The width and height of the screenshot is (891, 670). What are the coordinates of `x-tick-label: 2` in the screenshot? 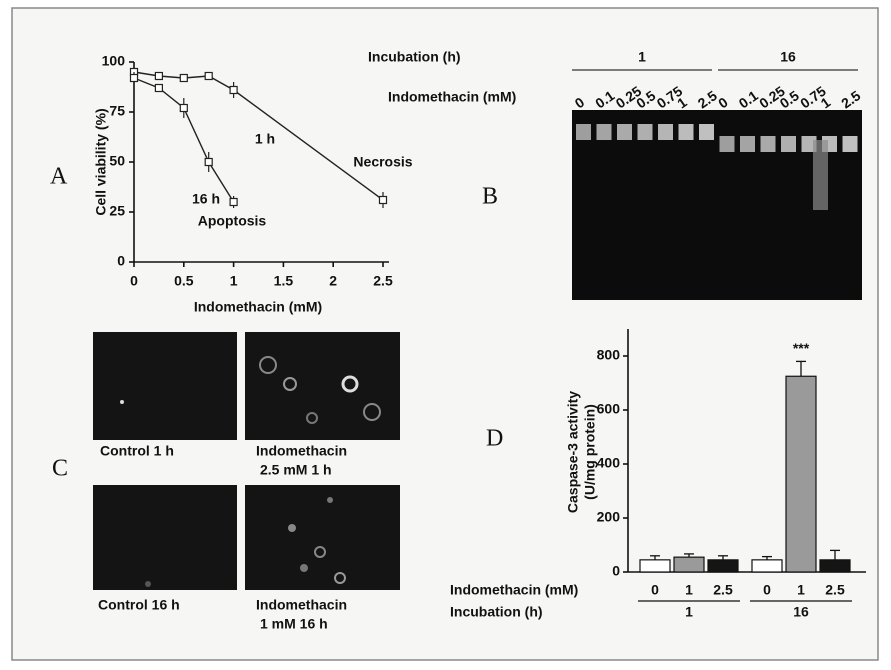 It's located at (333, 281).